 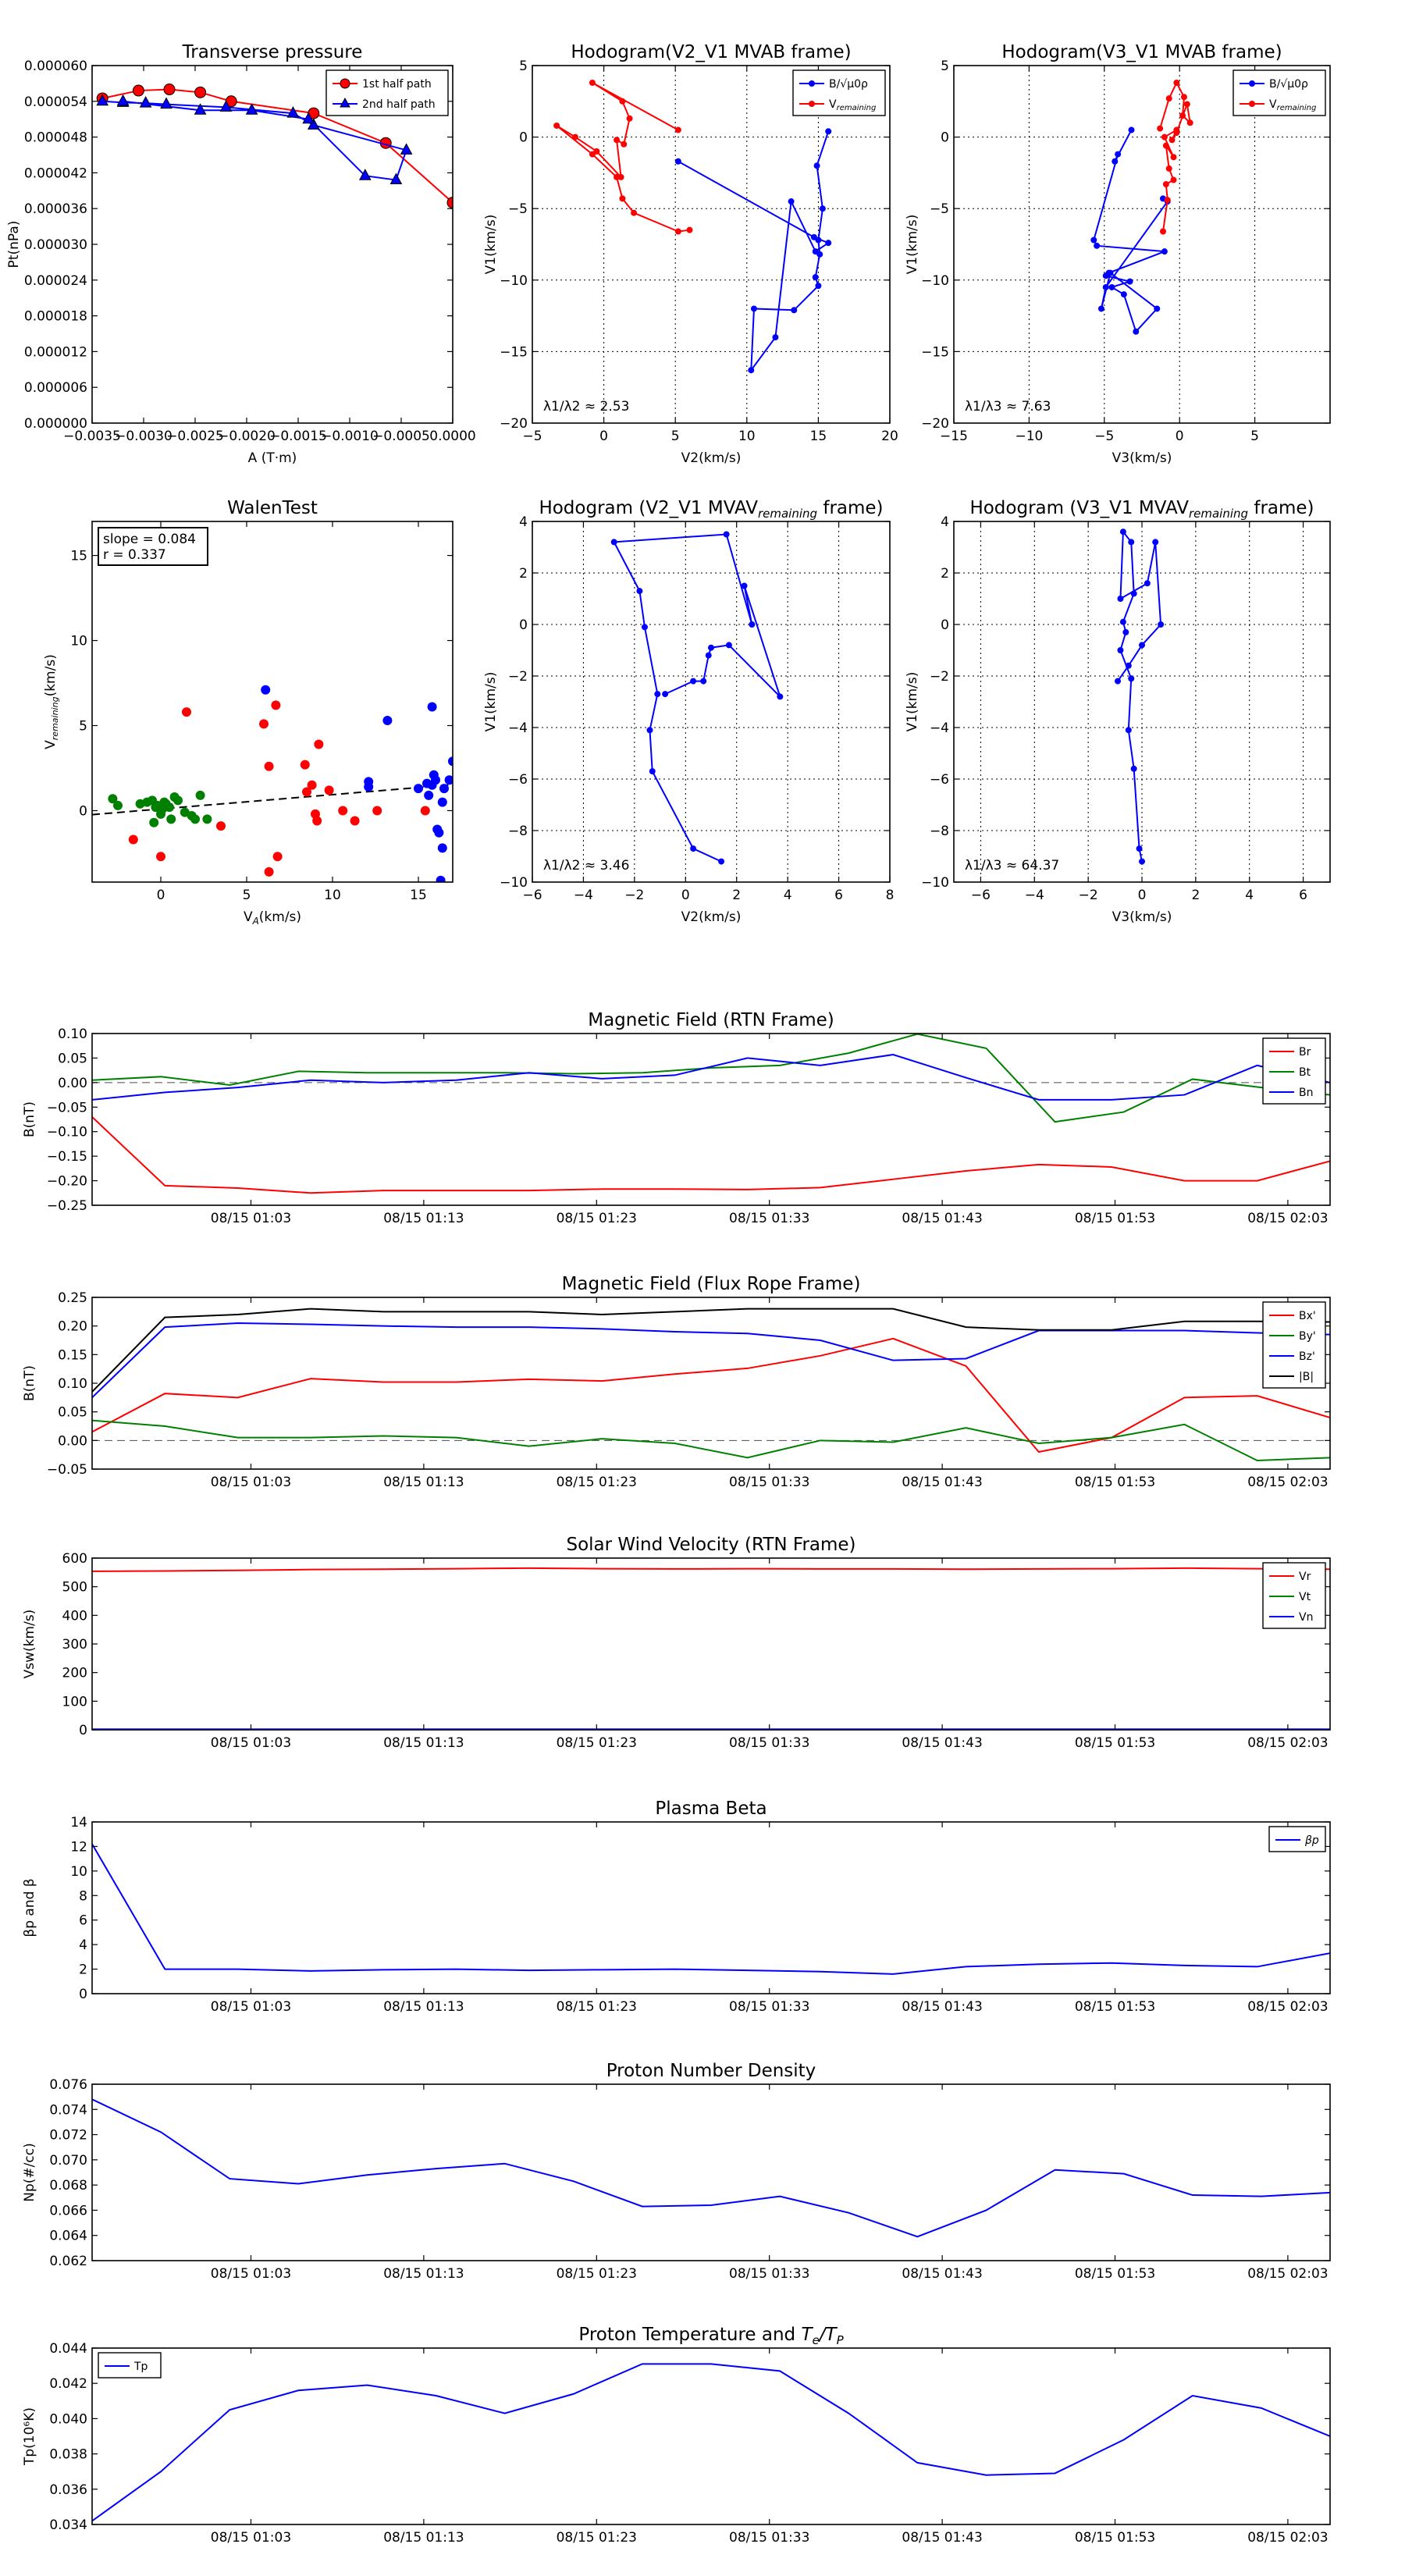 I want to click on series-line-bx-, so click(x=711, y=1395).